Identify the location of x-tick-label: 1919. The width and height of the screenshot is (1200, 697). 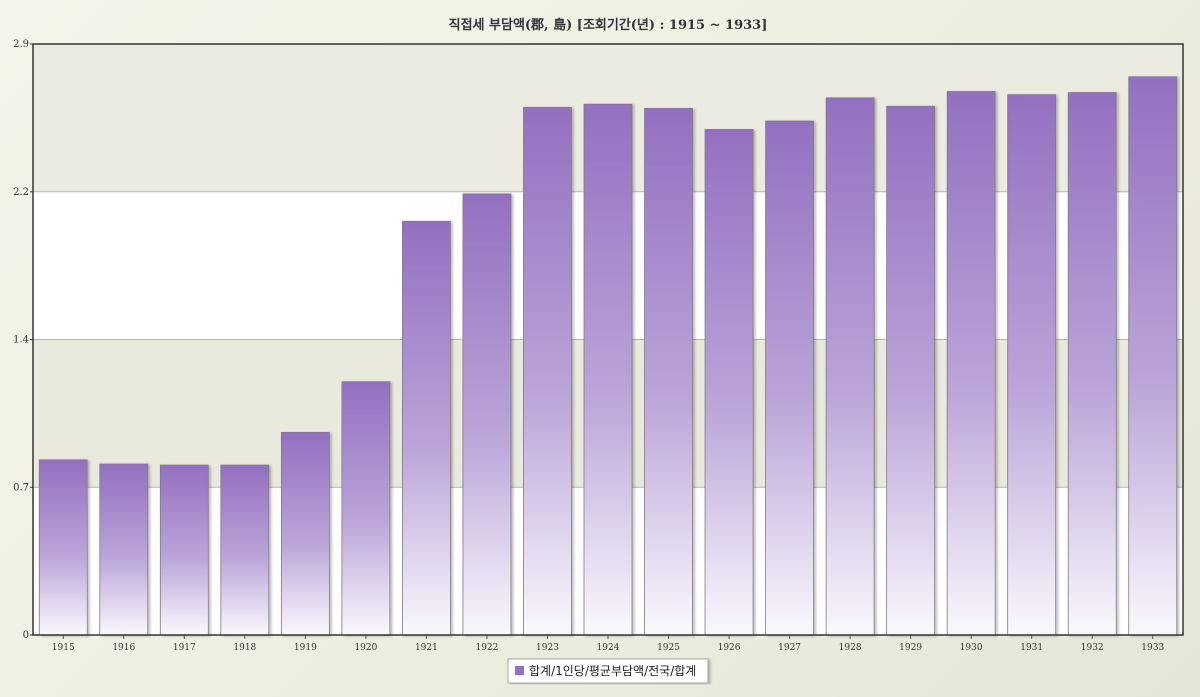
(305, 648).